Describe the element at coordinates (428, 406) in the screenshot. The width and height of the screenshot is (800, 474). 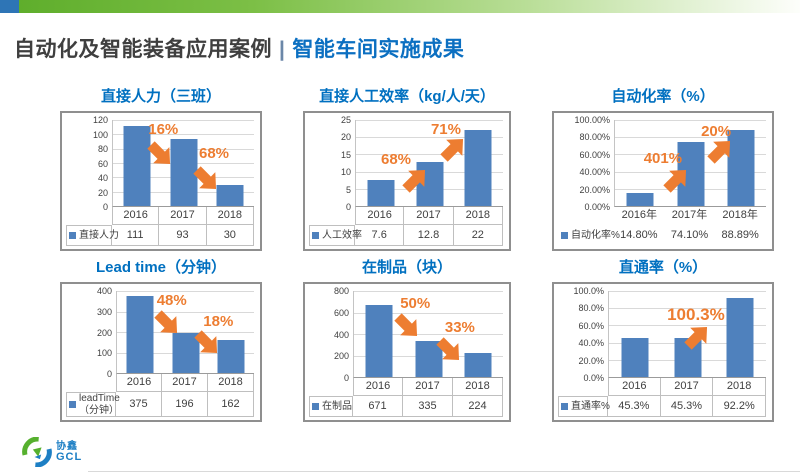
I see `value-cell: 335` at that location.